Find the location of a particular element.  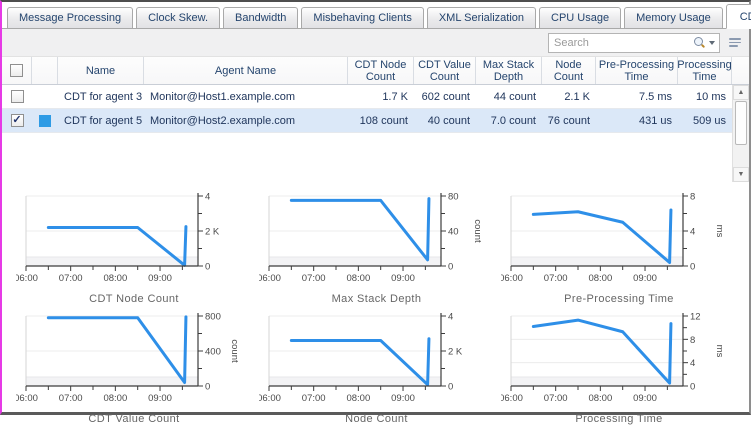

tab-misbehaving-clients: Misbehaving Clients is located at coordinates (362, 17).